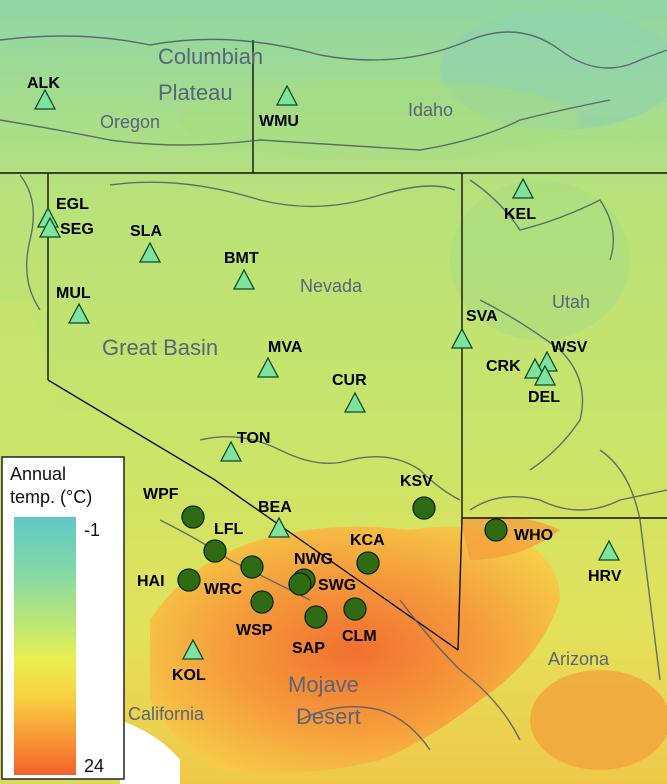  I want to click on site-label-seg: SEG, so click(77, 229).